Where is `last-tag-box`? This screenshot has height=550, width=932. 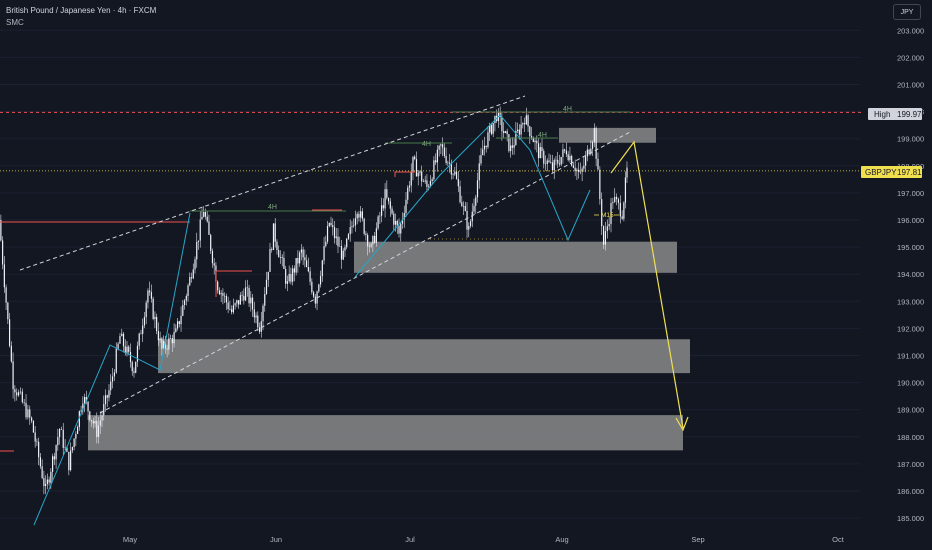 last-tag-box is located at coordinates (891, 172).